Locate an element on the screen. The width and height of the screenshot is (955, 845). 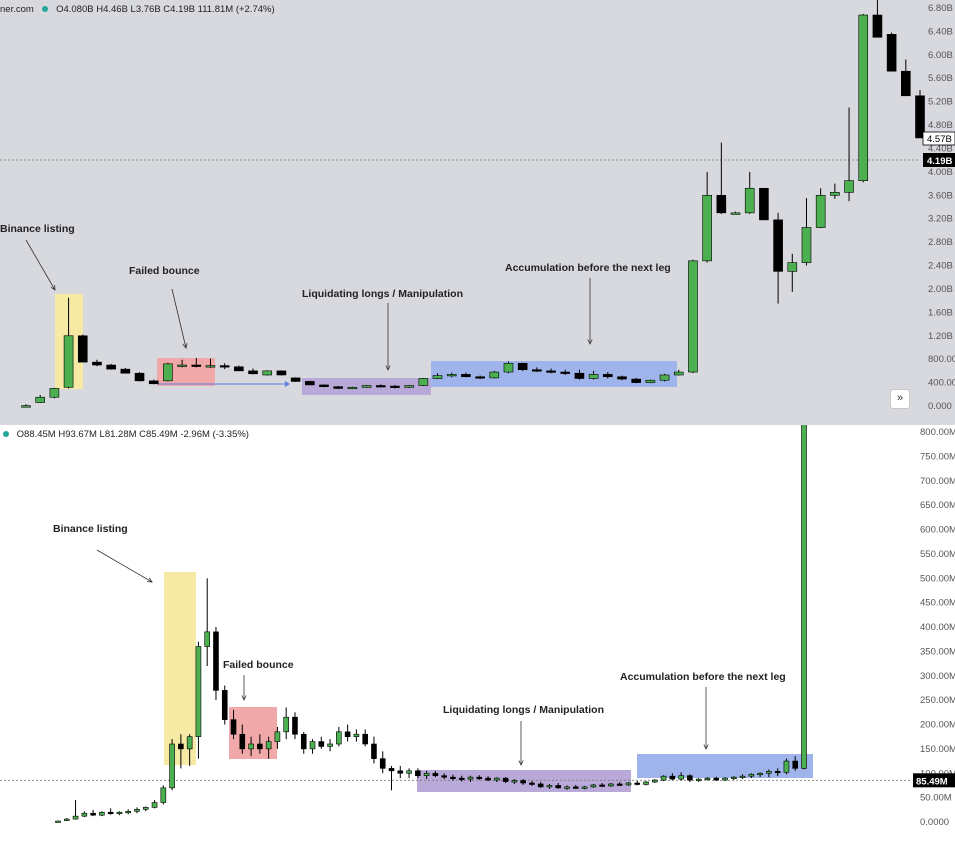
y-tick-label: 5.20B is located at coordinates (940, 102).